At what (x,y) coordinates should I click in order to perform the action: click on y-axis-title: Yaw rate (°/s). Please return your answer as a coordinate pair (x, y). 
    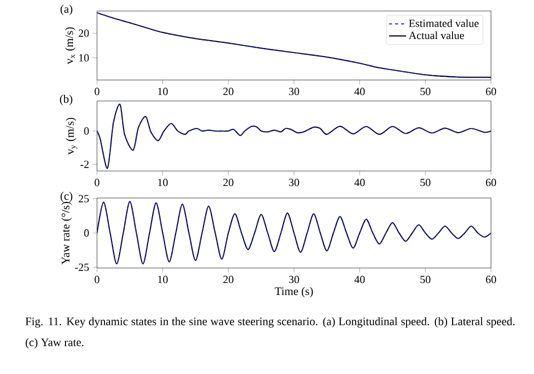
    Looking at the image, I should click on (66, 233).